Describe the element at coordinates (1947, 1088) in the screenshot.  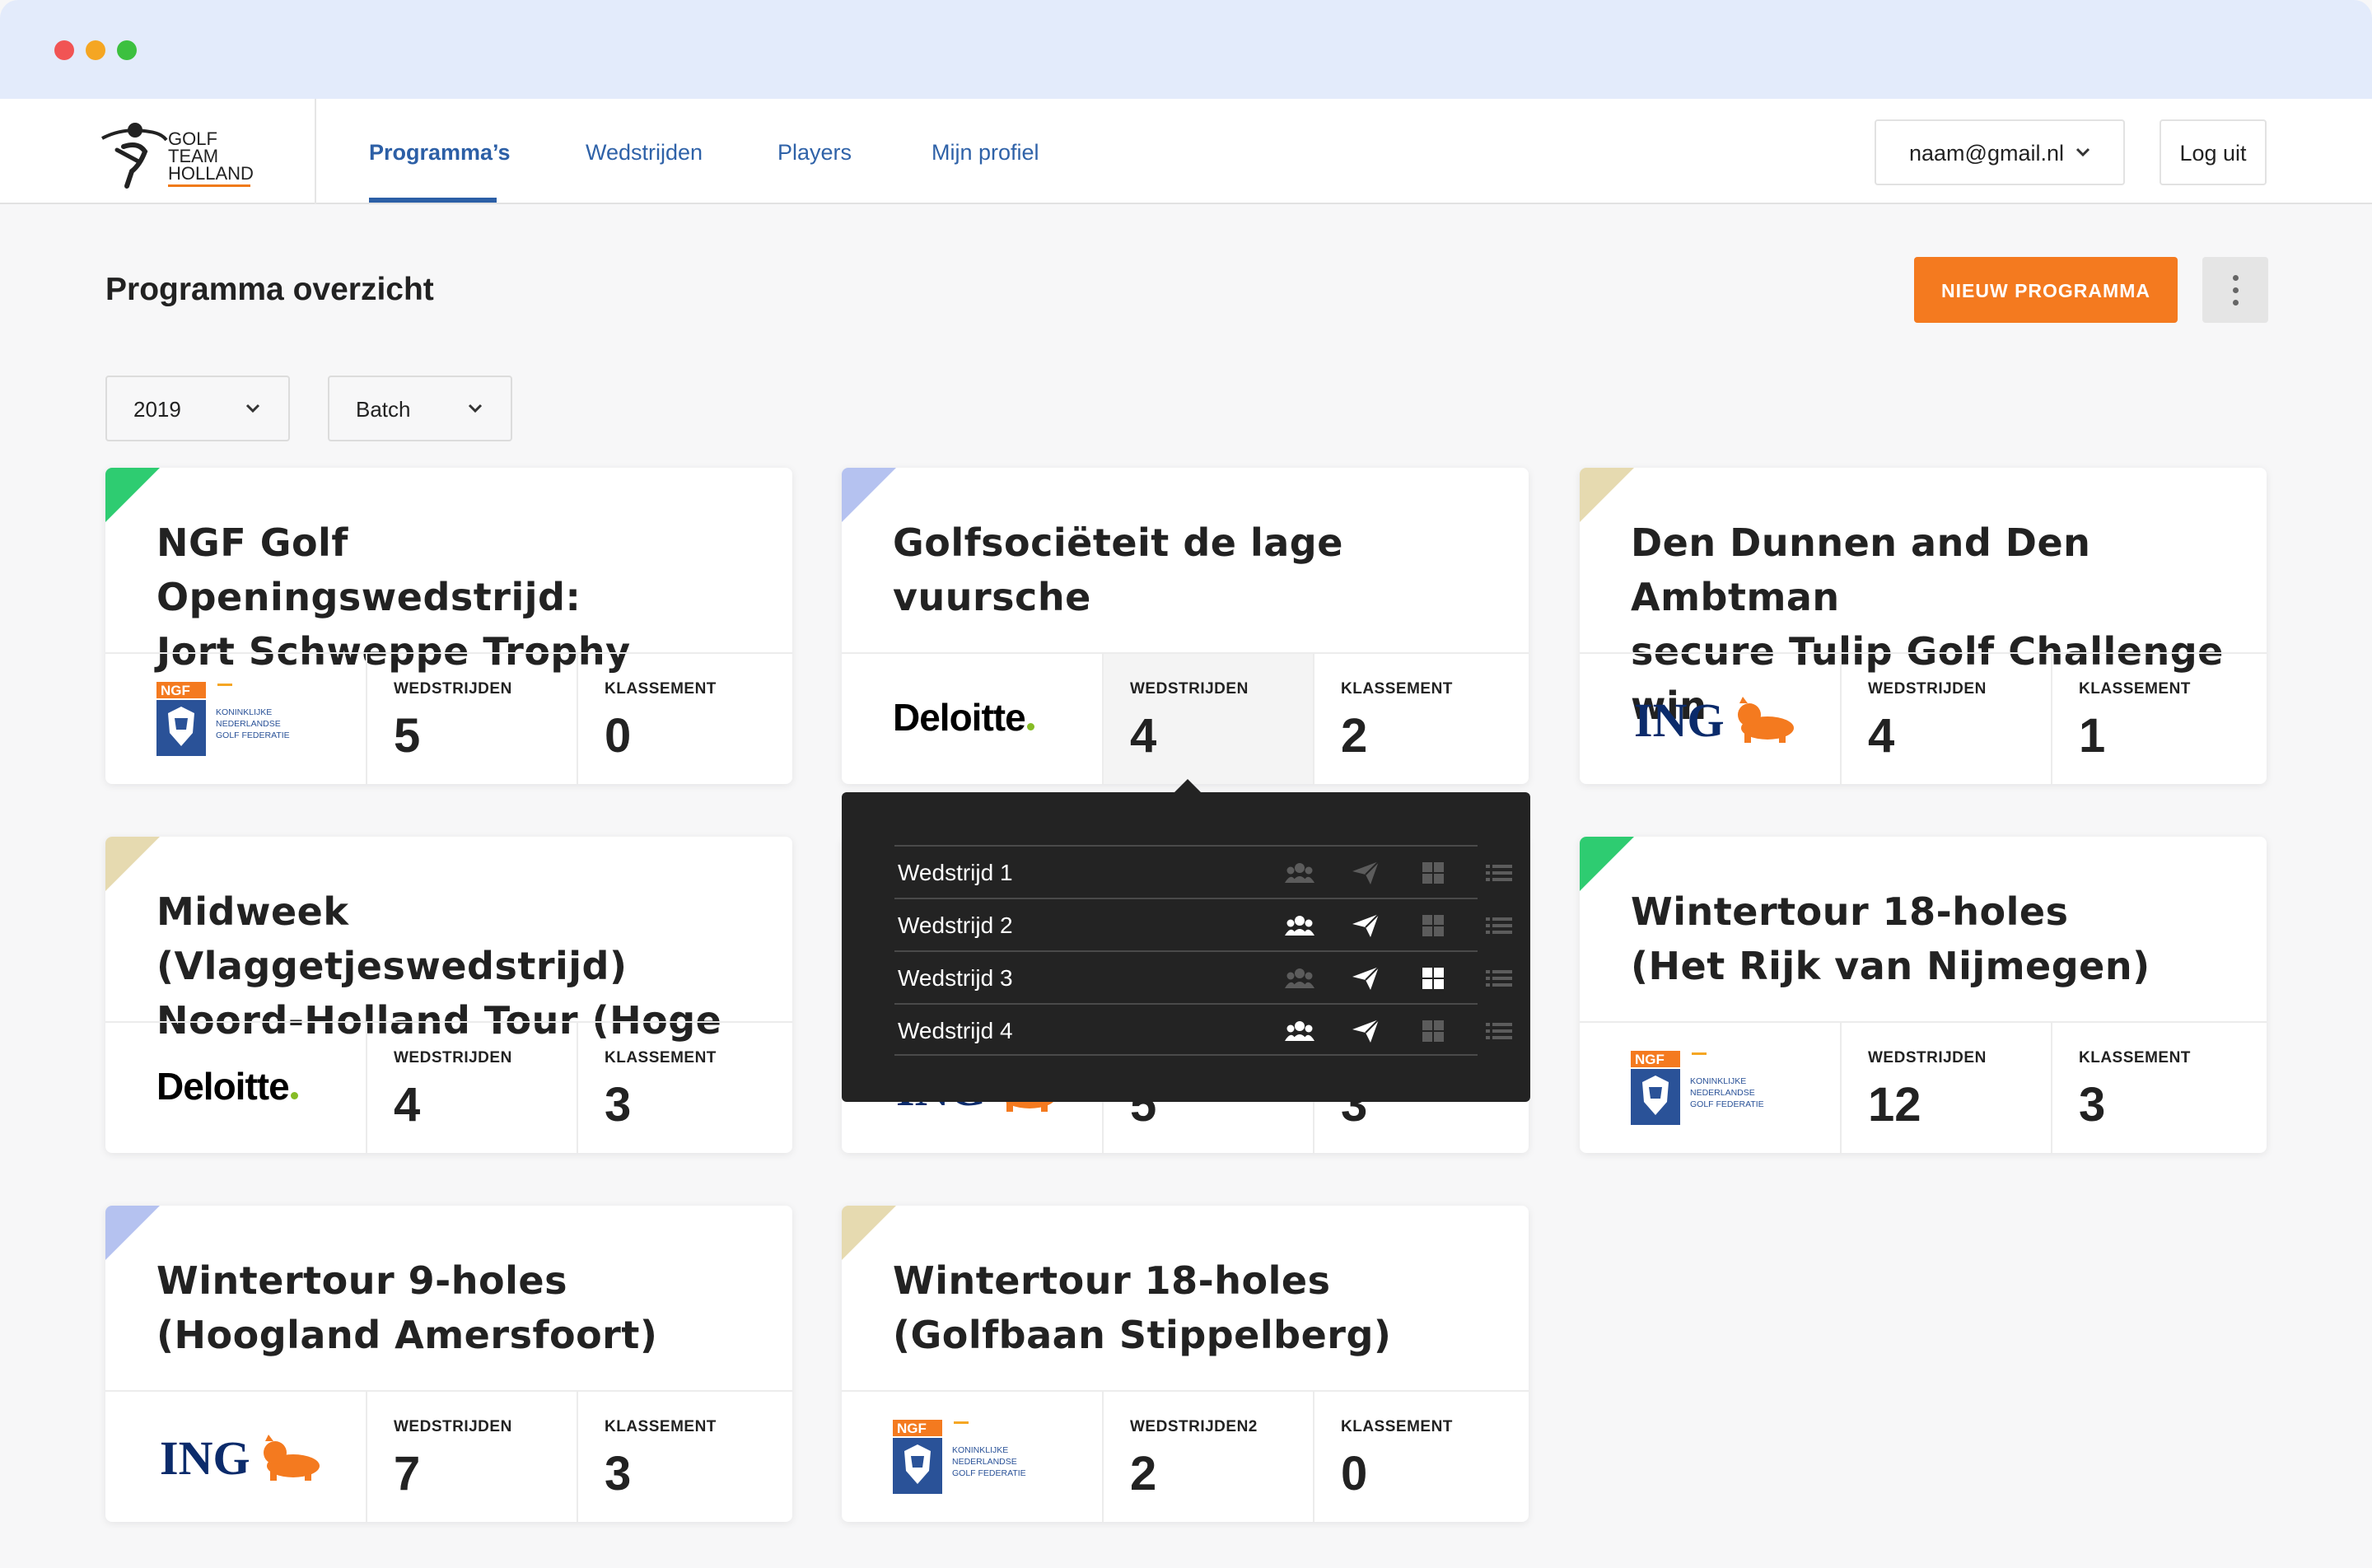
I see `wedstrijden-stat: WEDSTRIJDEN 12` at that location.